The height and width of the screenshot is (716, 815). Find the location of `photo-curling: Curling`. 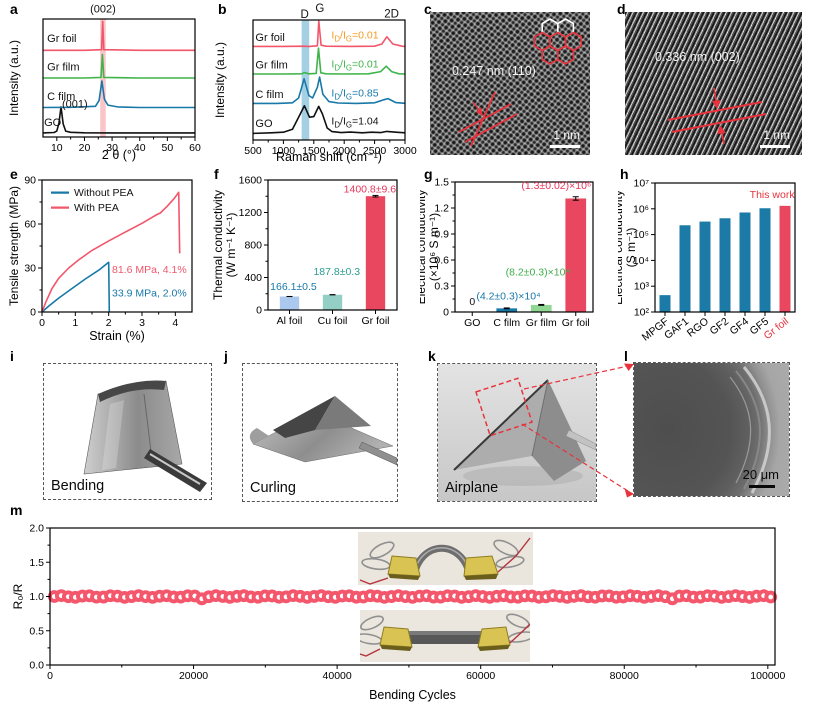

photo-curling: Curling is located at coordinates (320, 432).